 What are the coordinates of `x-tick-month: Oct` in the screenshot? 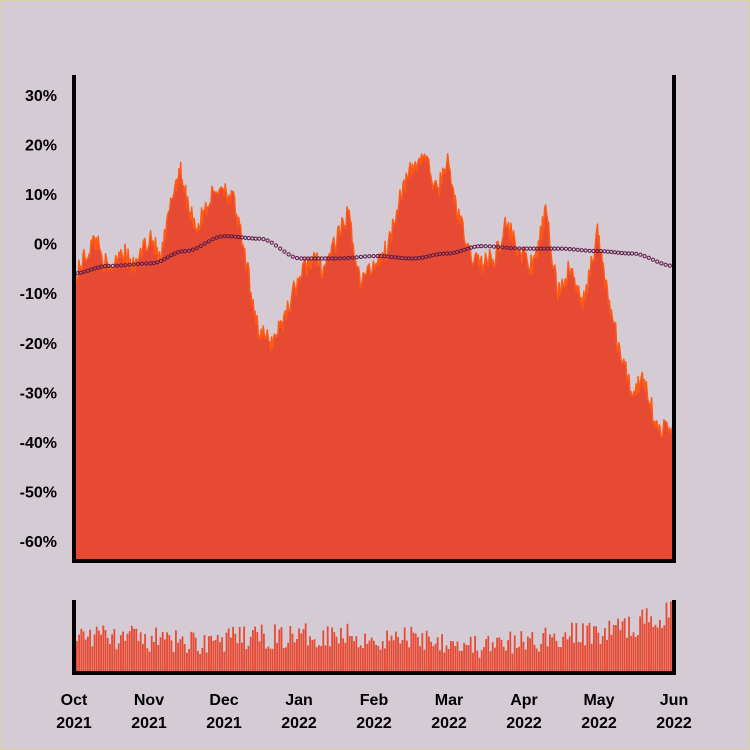 It's located at (74, 700).